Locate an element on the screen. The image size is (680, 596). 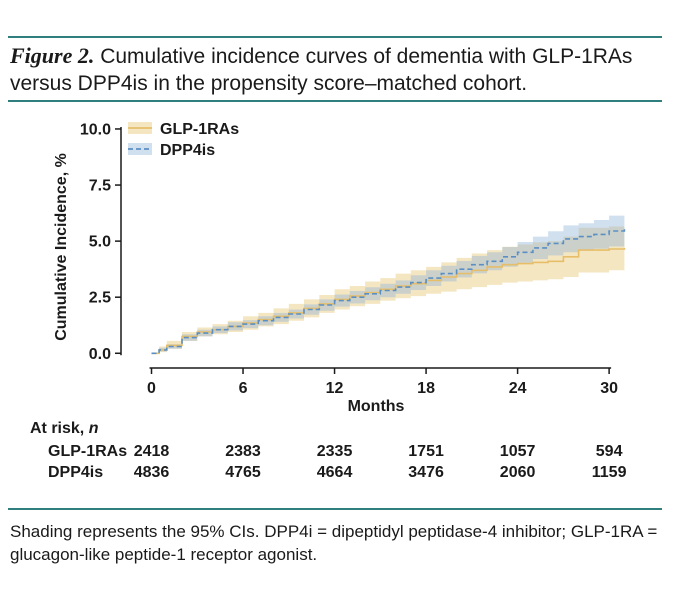
x-tick-label: 12 is located at coordinates (335, 388).